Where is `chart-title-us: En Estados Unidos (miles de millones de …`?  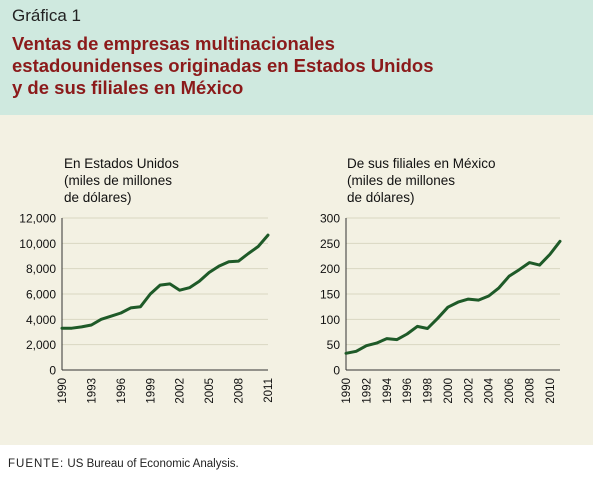 chart-title-us: En Estados Unidos (miles de millones de … is located at coordinates (121, 180).